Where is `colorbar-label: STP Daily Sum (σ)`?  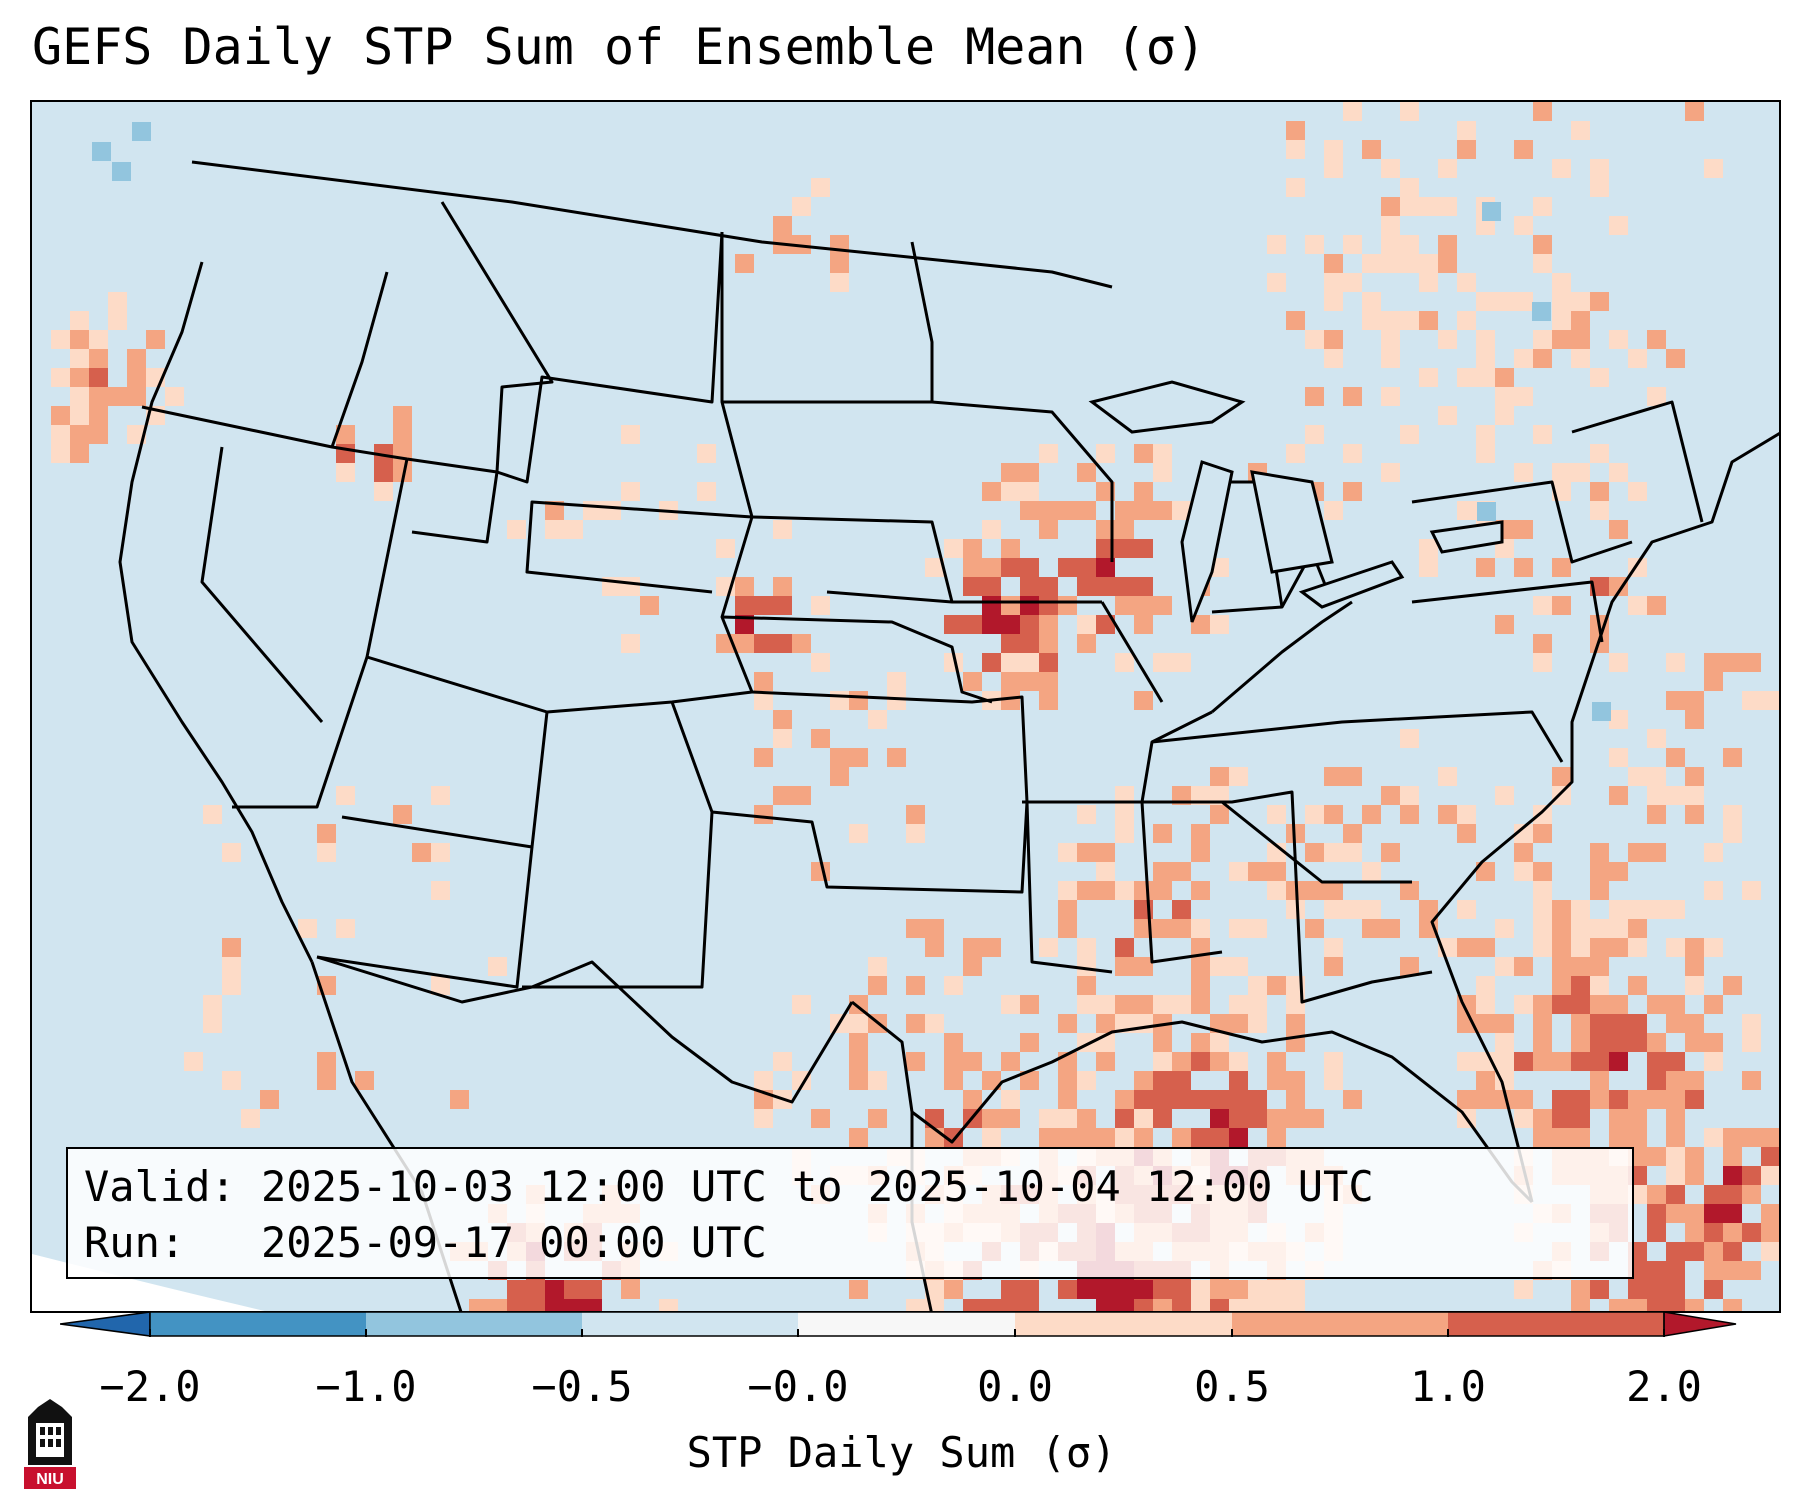 colorbar-label: STP Daily Sum (σ) is located at coordinates (901, 1452).